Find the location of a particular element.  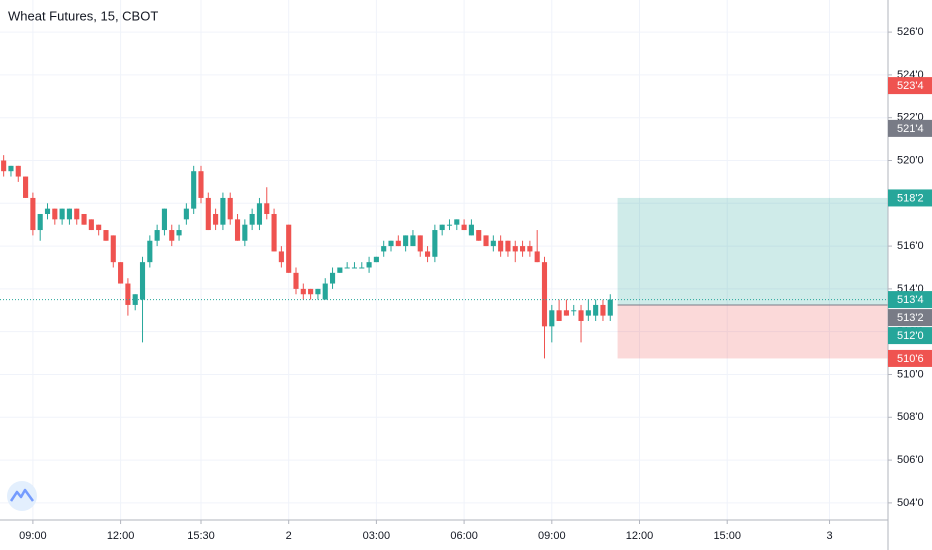

x-tick-label: 06:00 is located at coordinates (464, 536).